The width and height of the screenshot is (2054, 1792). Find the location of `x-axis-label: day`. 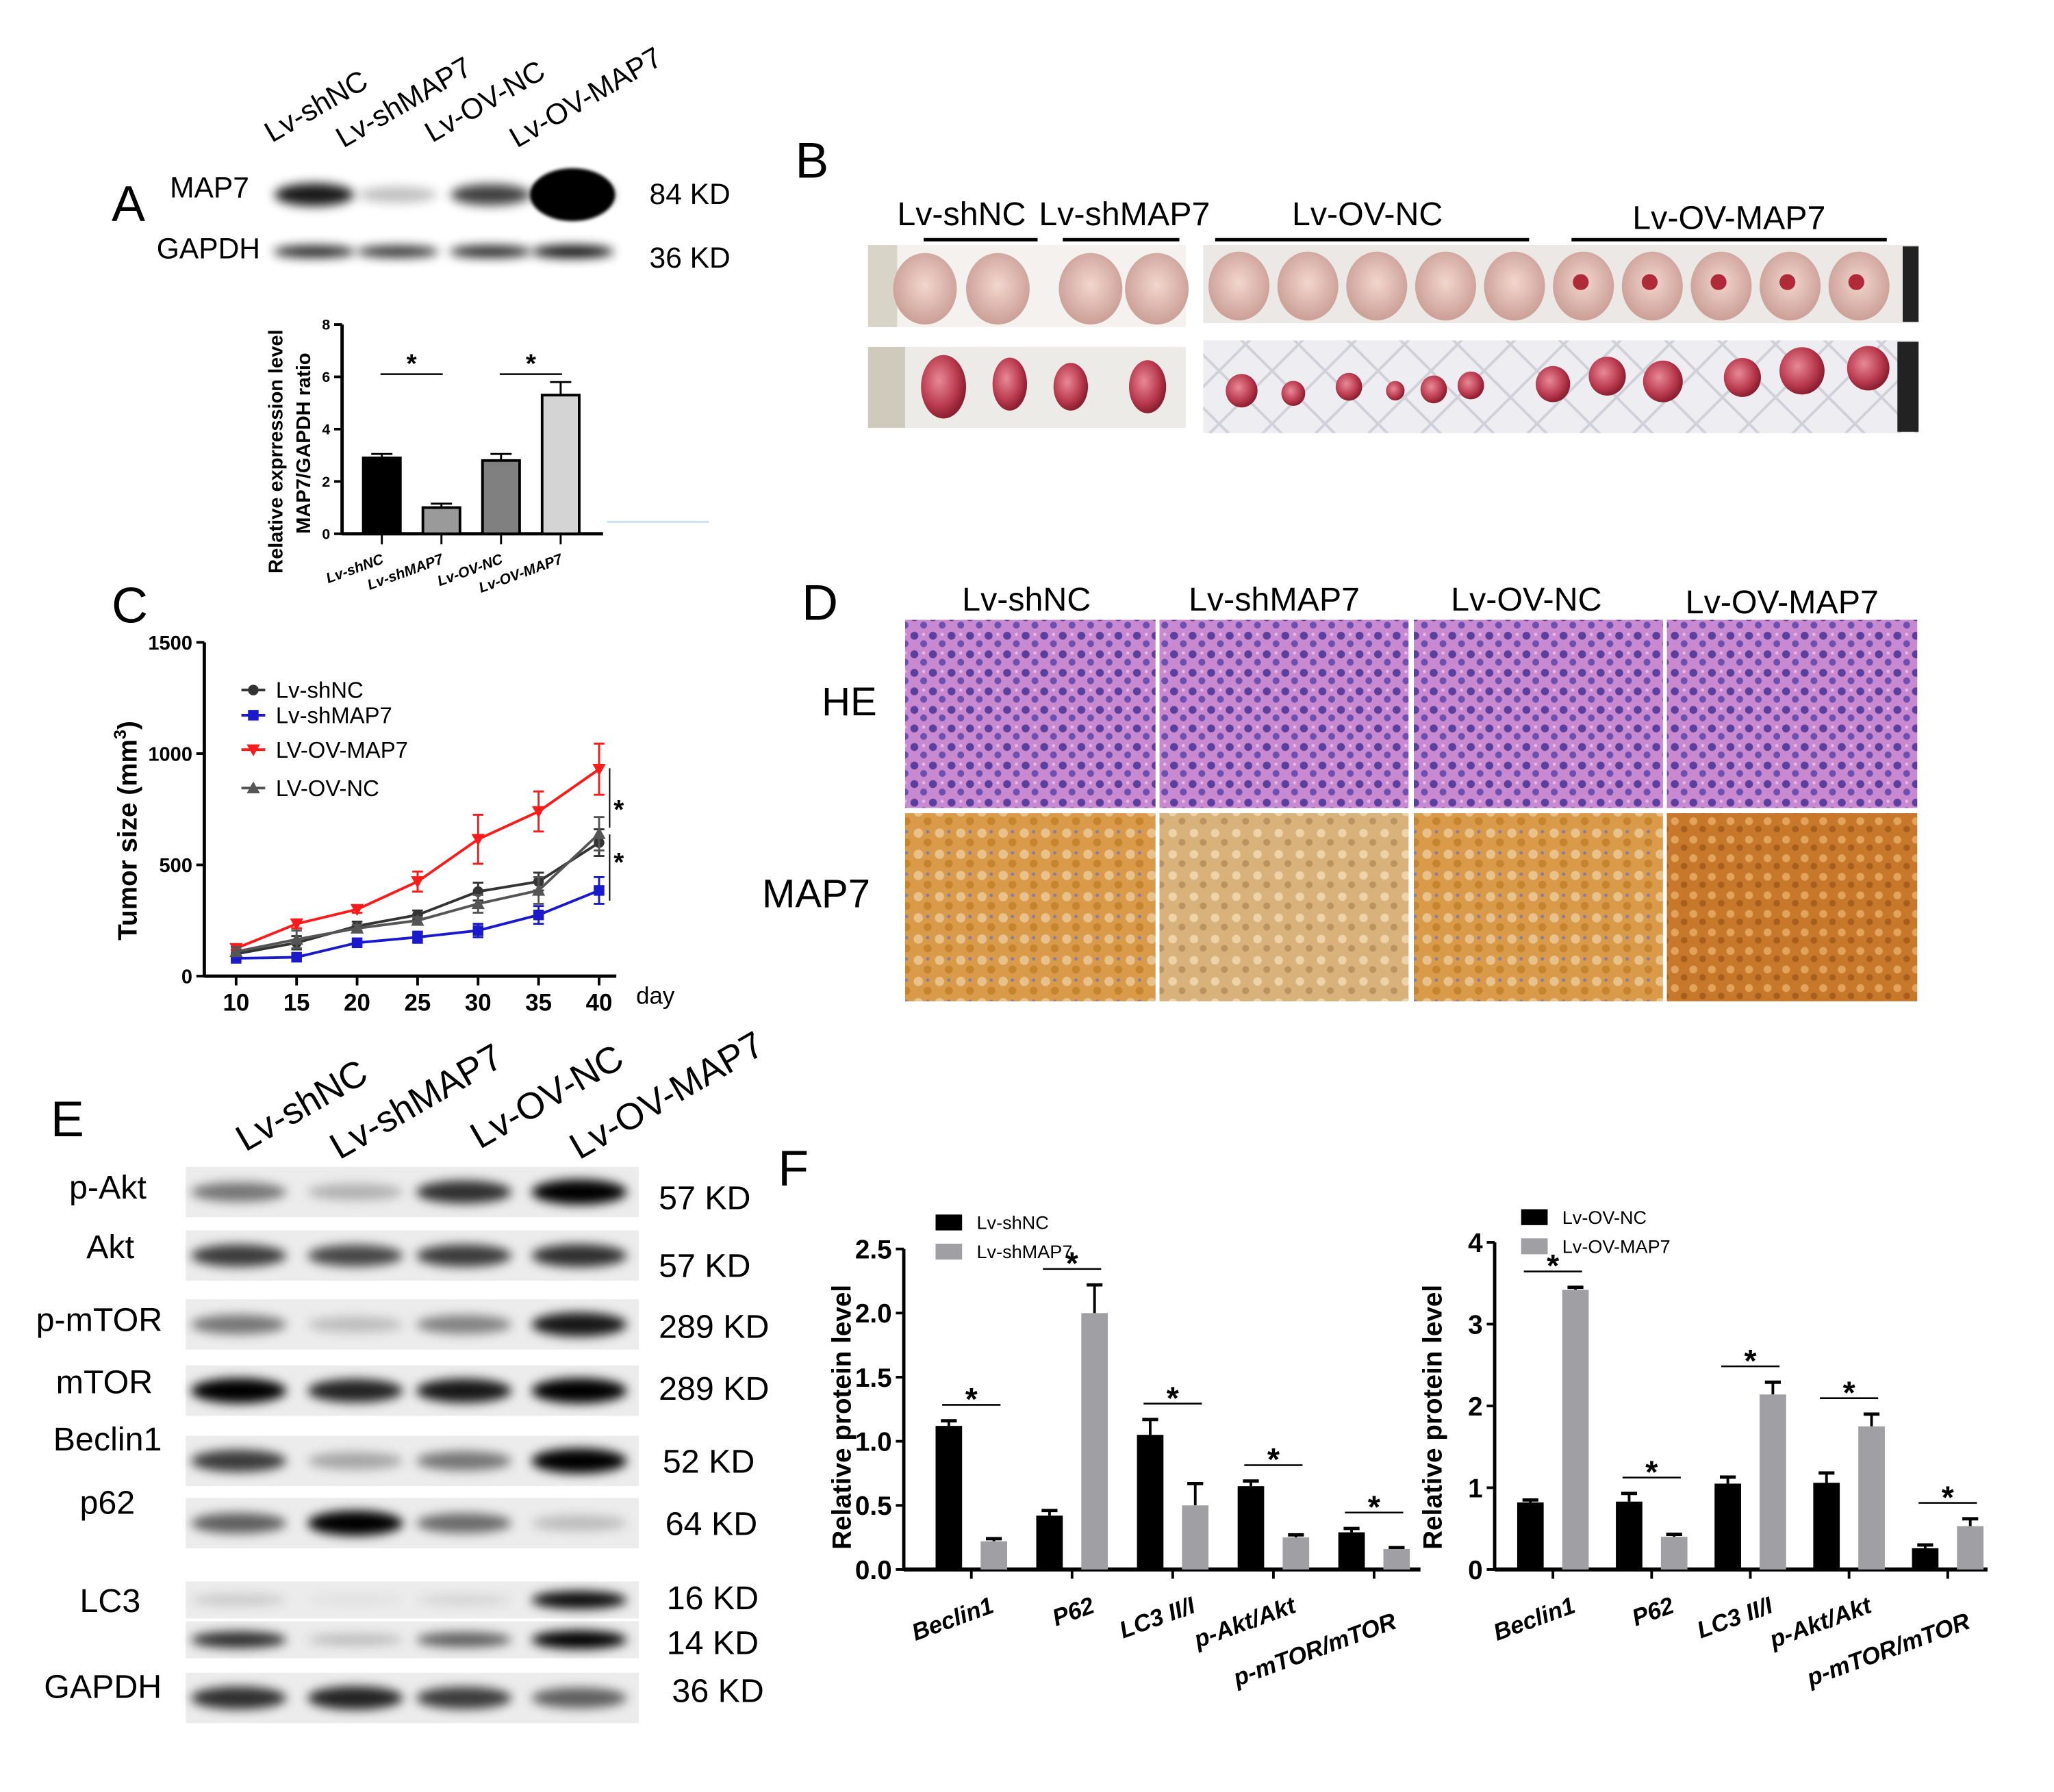

x-axis-label: day is located at coordinates (655, 996).